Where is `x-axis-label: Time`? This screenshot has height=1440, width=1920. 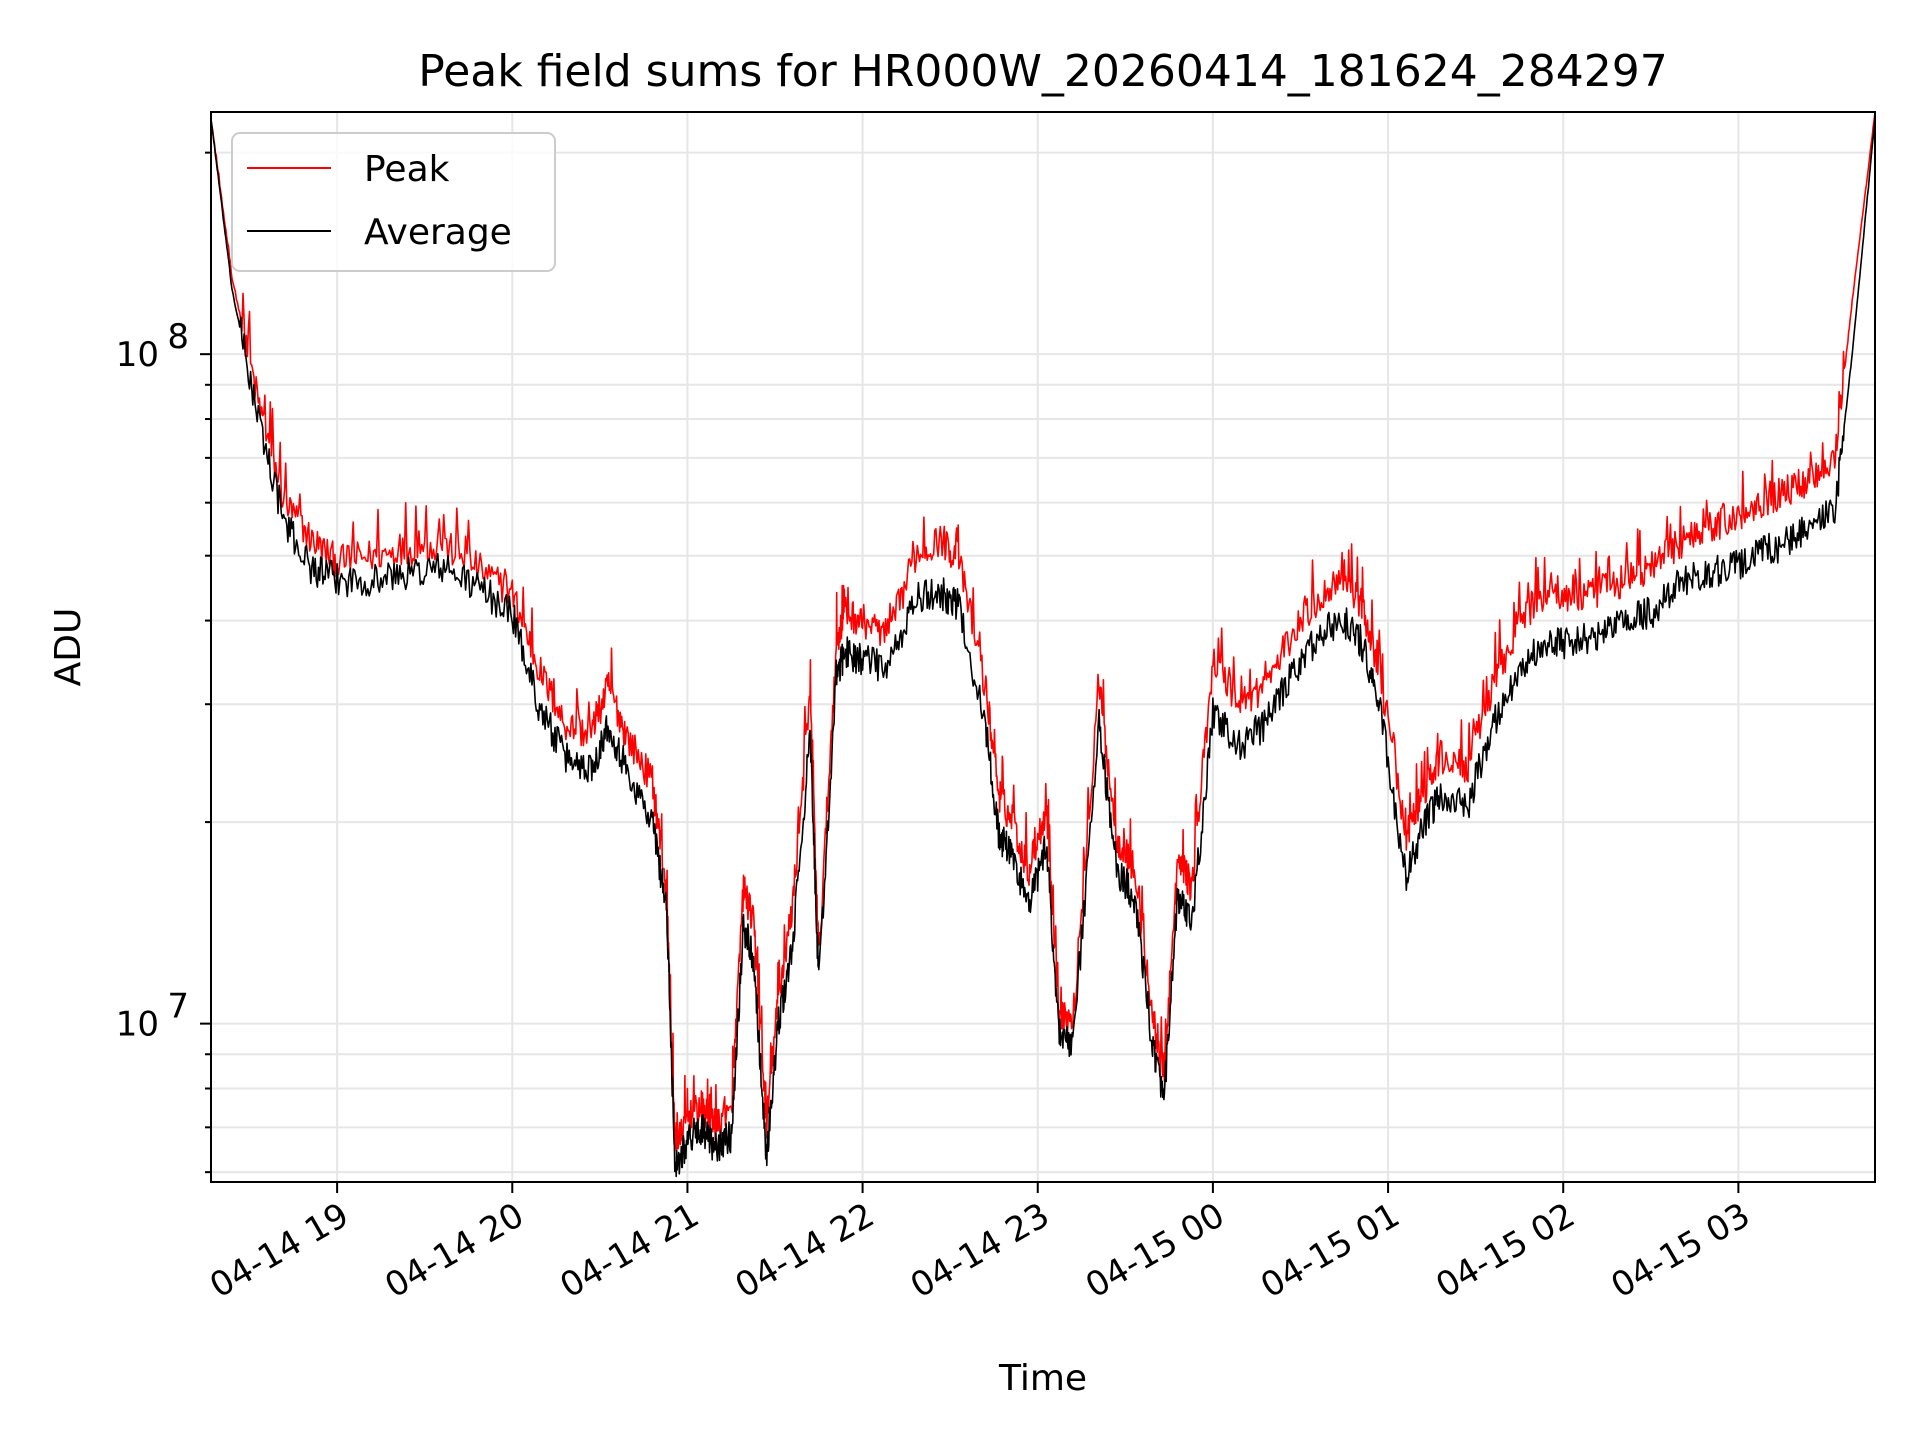
x-axis-label: Time is located at coordinates (1042, 1378).